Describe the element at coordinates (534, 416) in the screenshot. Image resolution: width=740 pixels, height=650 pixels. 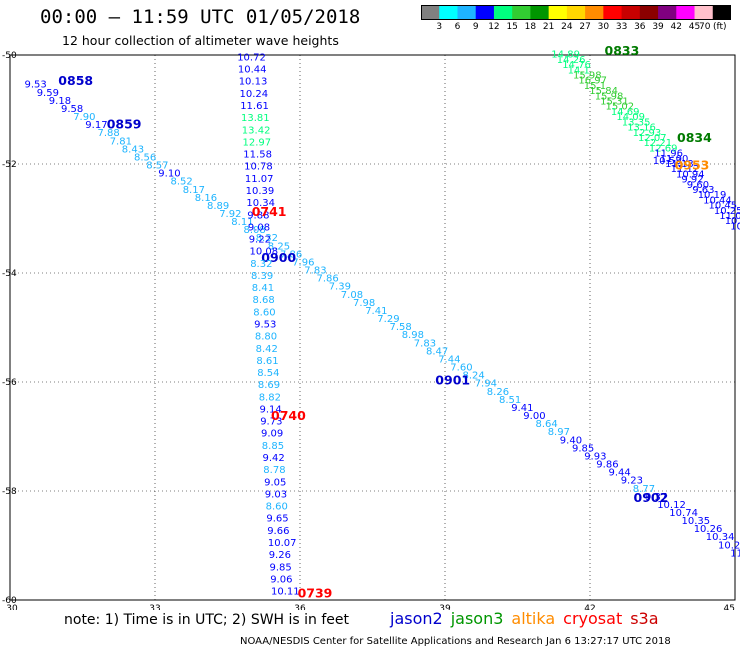
I see `swh-value-label: 9.00` at that location.